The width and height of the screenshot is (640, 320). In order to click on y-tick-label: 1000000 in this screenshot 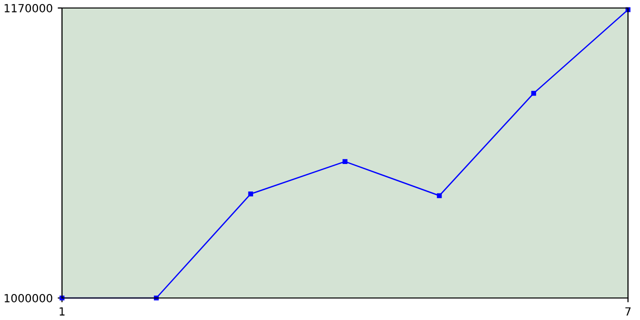, I will do `click(28, 298)`.